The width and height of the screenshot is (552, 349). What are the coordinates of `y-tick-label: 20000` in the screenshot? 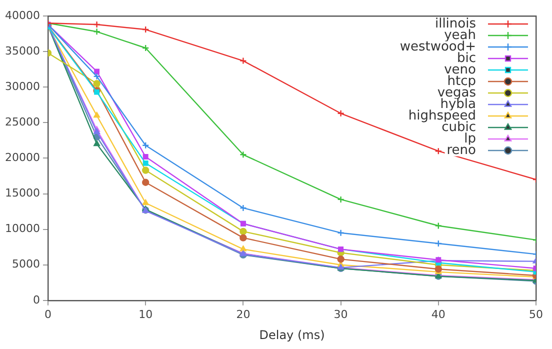 It's located at (22, 157).